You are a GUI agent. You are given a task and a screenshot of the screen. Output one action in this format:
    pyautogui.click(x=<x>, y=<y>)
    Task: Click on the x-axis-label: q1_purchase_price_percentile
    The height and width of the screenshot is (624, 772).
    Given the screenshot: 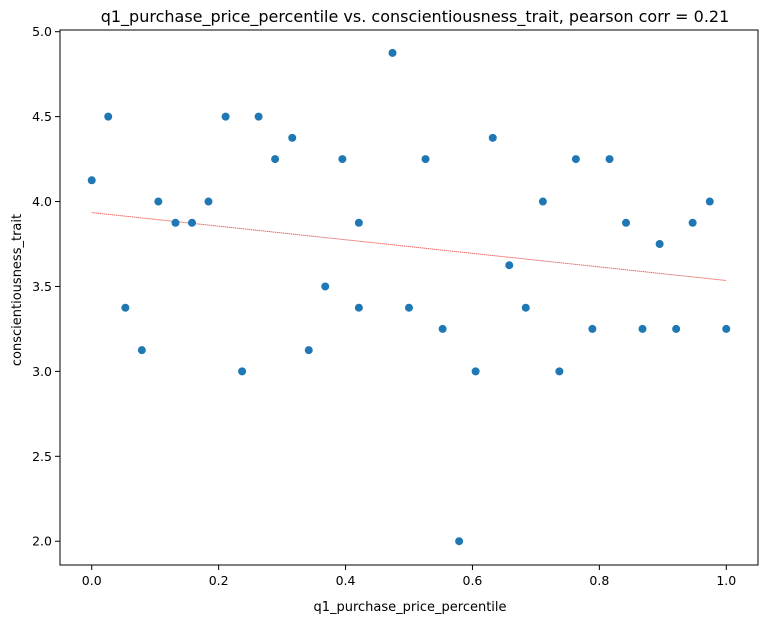 What is the action you would take?
    pyautogui.click(x=409, y=607)
    